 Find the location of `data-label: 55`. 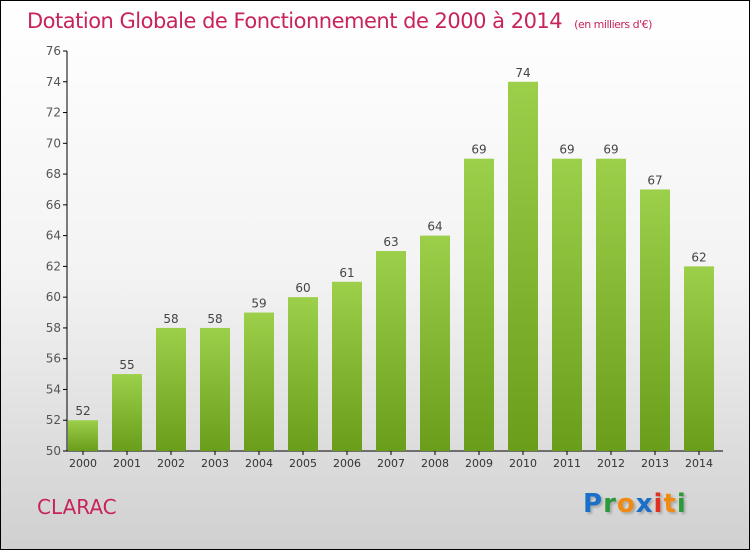

data-label: 55 is located at coordinates (126, 365).